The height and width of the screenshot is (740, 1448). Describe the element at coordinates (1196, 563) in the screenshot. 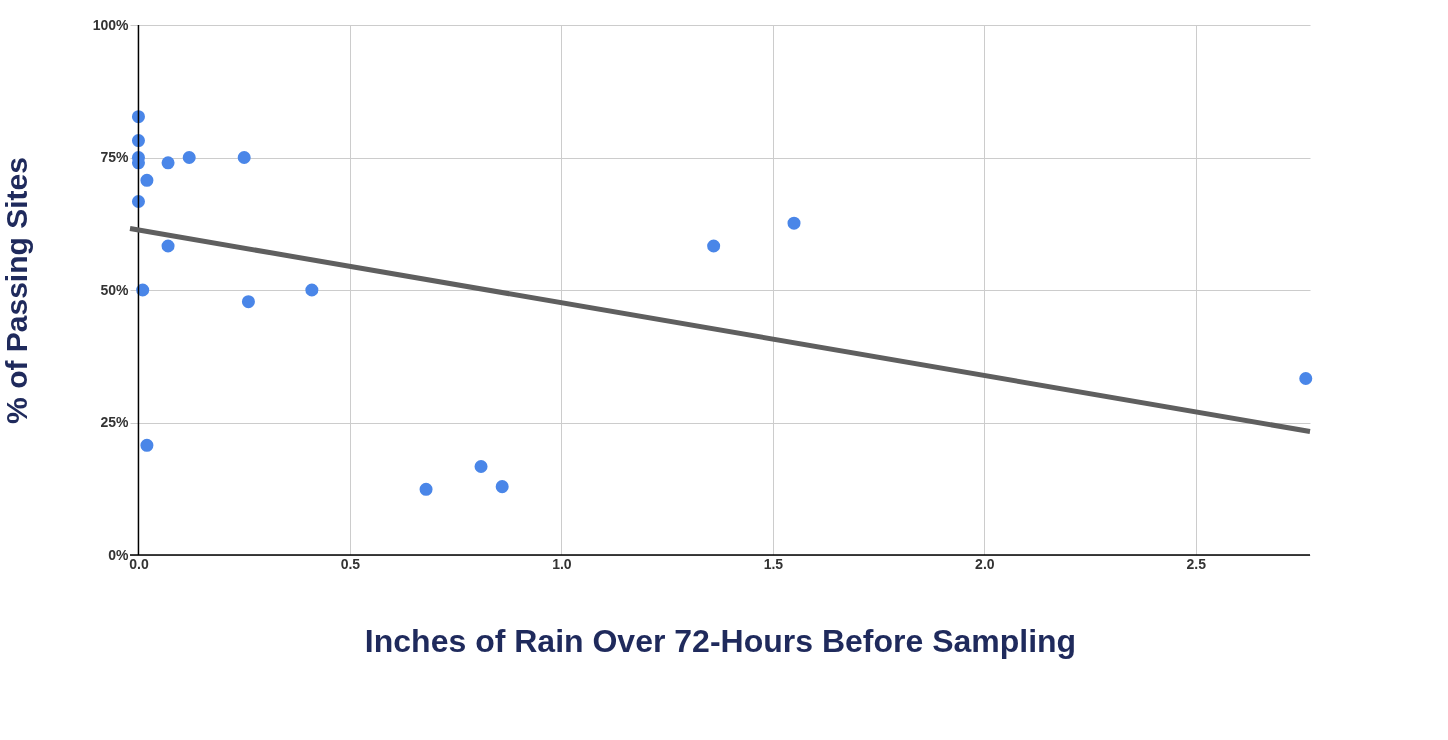

I see `x-tick-label: 2.5` at that location.